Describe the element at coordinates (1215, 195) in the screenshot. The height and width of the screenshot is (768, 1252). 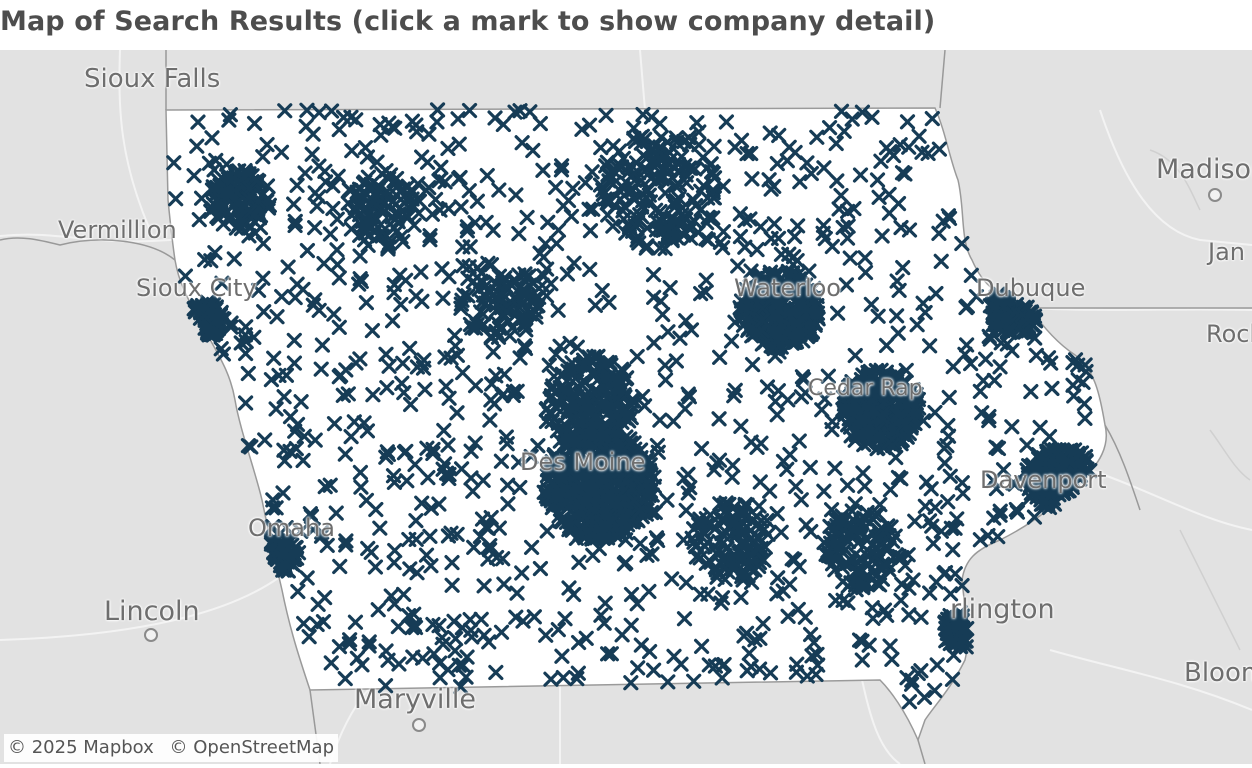
I see `city-dot-madison` at that location.